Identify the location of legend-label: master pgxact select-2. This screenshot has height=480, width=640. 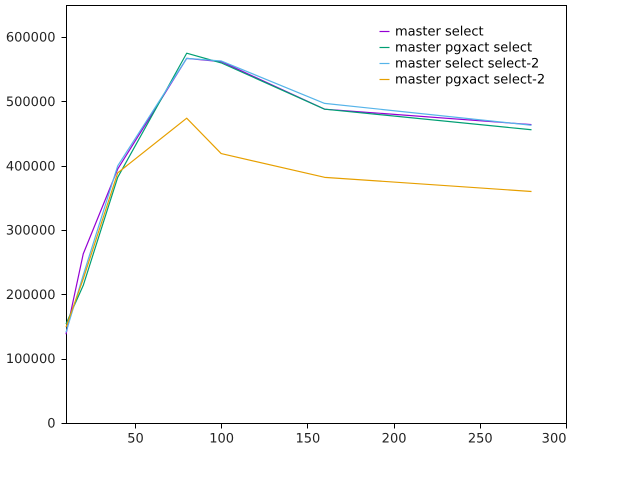
(470, 80).